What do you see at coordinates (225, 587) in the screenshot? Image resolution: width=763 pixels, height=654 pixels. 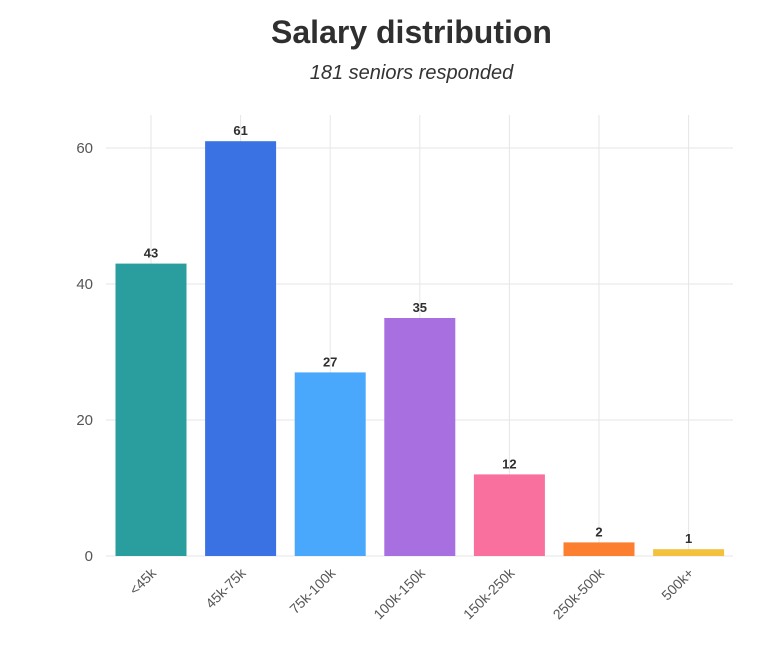 I see `x-tick-label: 45k-75k` at bounding box center [225, 587].